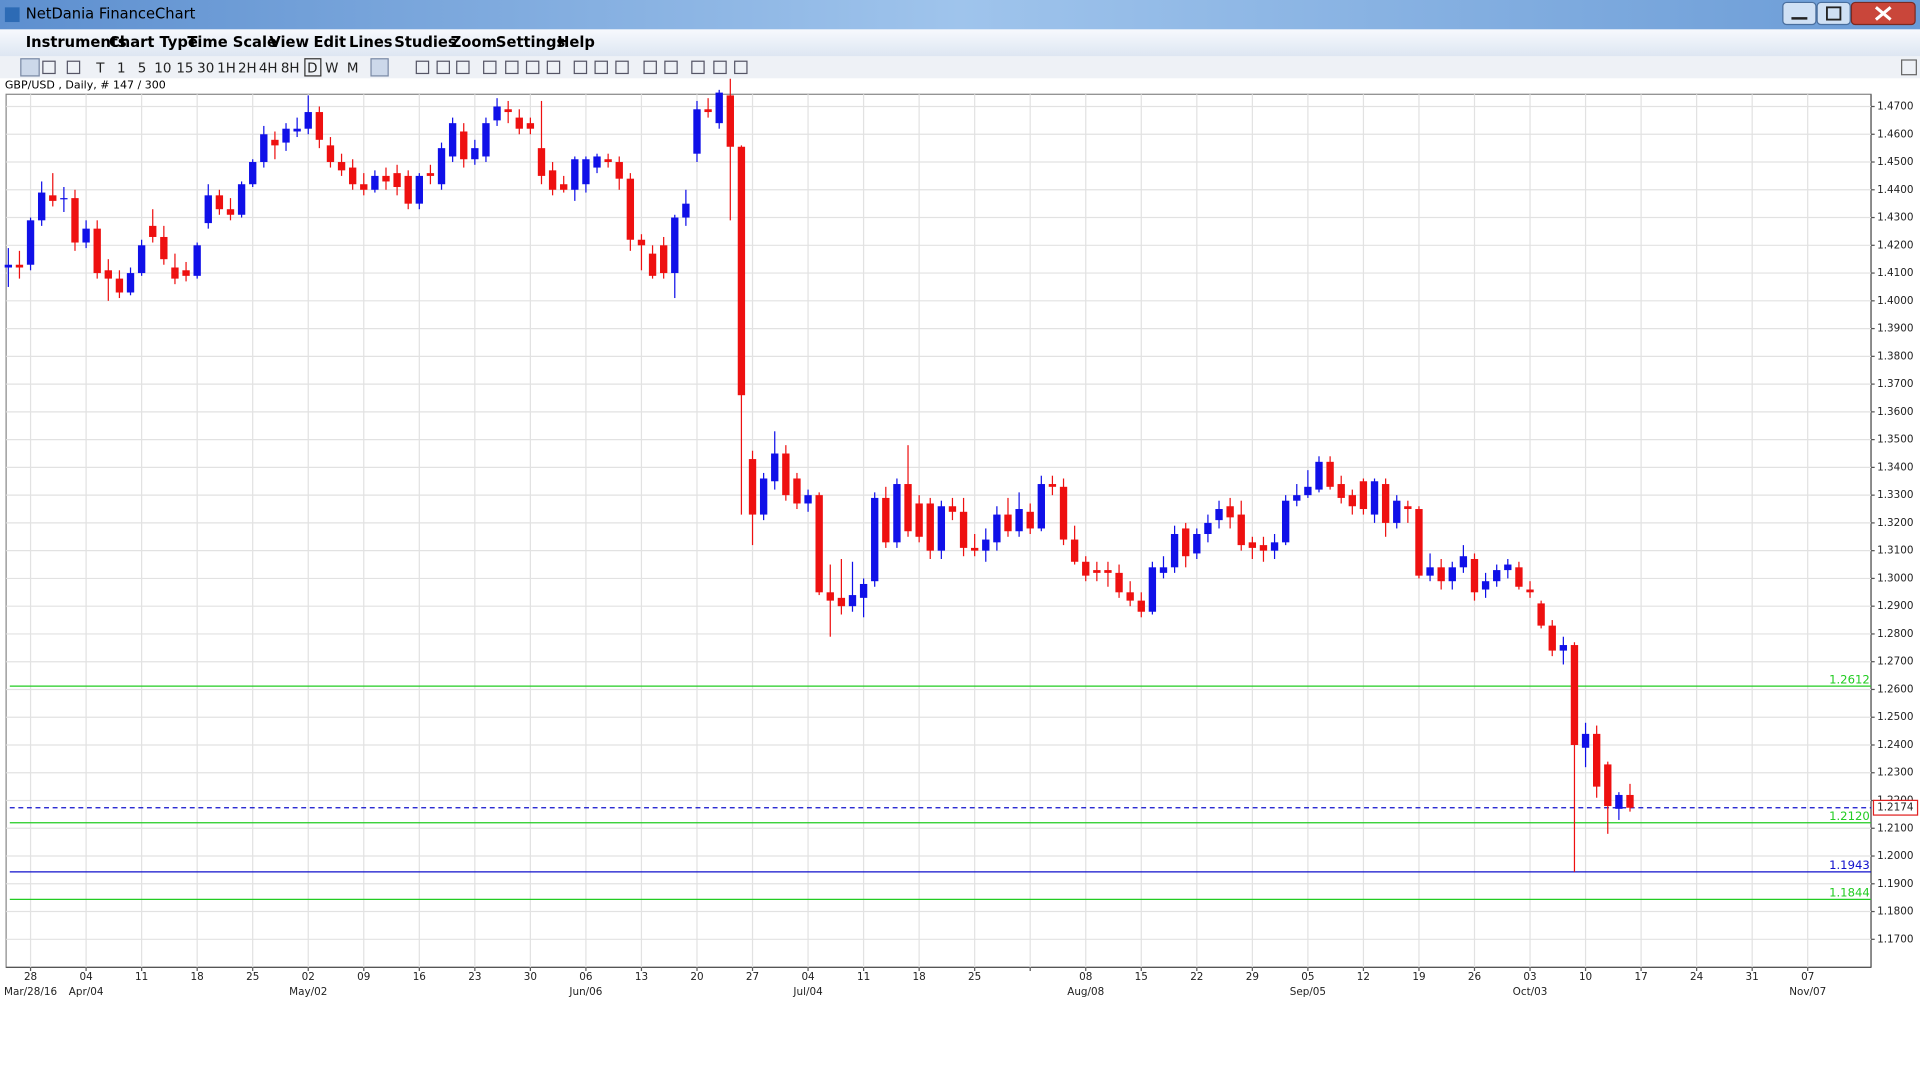 Image resolution: width=1920 pixels, height=1080 pixels. Describe the element at coordinates (329, 42) in the screenshot. I see `menu-item: Edit` at that location.